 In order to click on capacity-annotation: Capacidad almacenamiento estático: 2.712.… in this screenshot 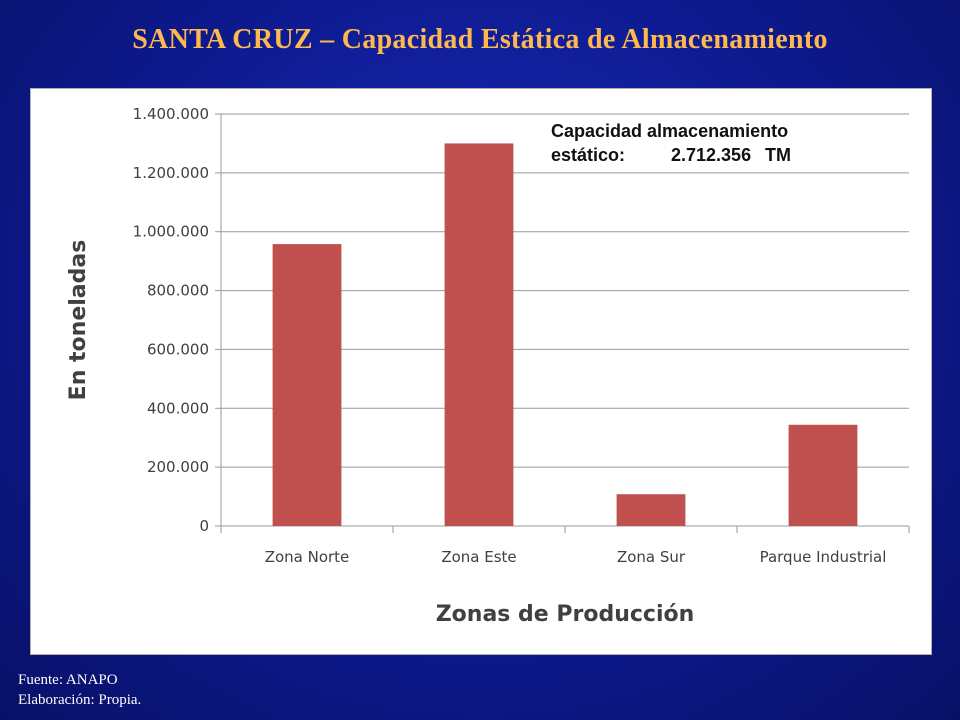, I will do `click(731, 143)`.